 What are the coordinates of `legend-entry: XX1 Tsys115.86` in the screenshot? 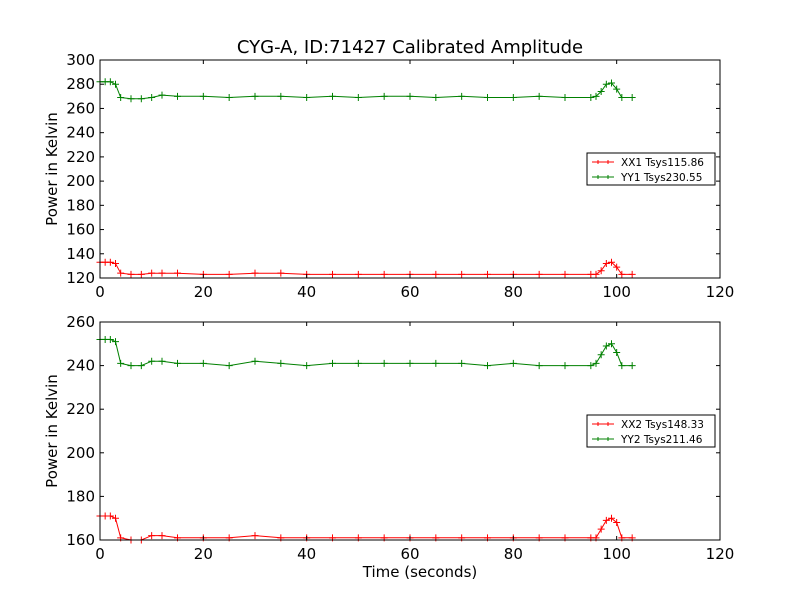 It's located at (648, 163).